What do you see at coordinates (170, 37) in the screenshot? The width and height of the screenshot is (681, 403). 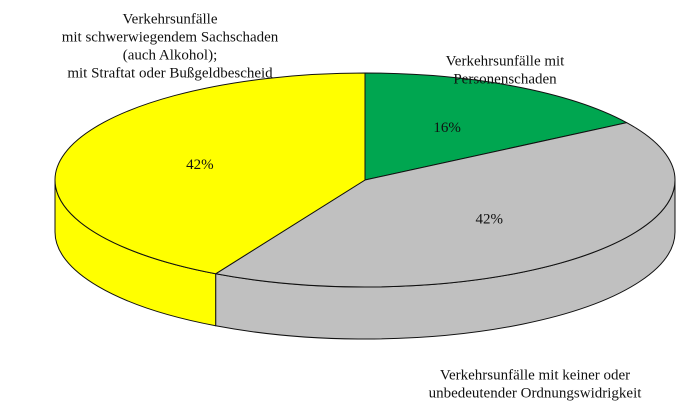 I see `category-label: mit schwerwiegendem Sachschaden` at bounding box center [170, 37].